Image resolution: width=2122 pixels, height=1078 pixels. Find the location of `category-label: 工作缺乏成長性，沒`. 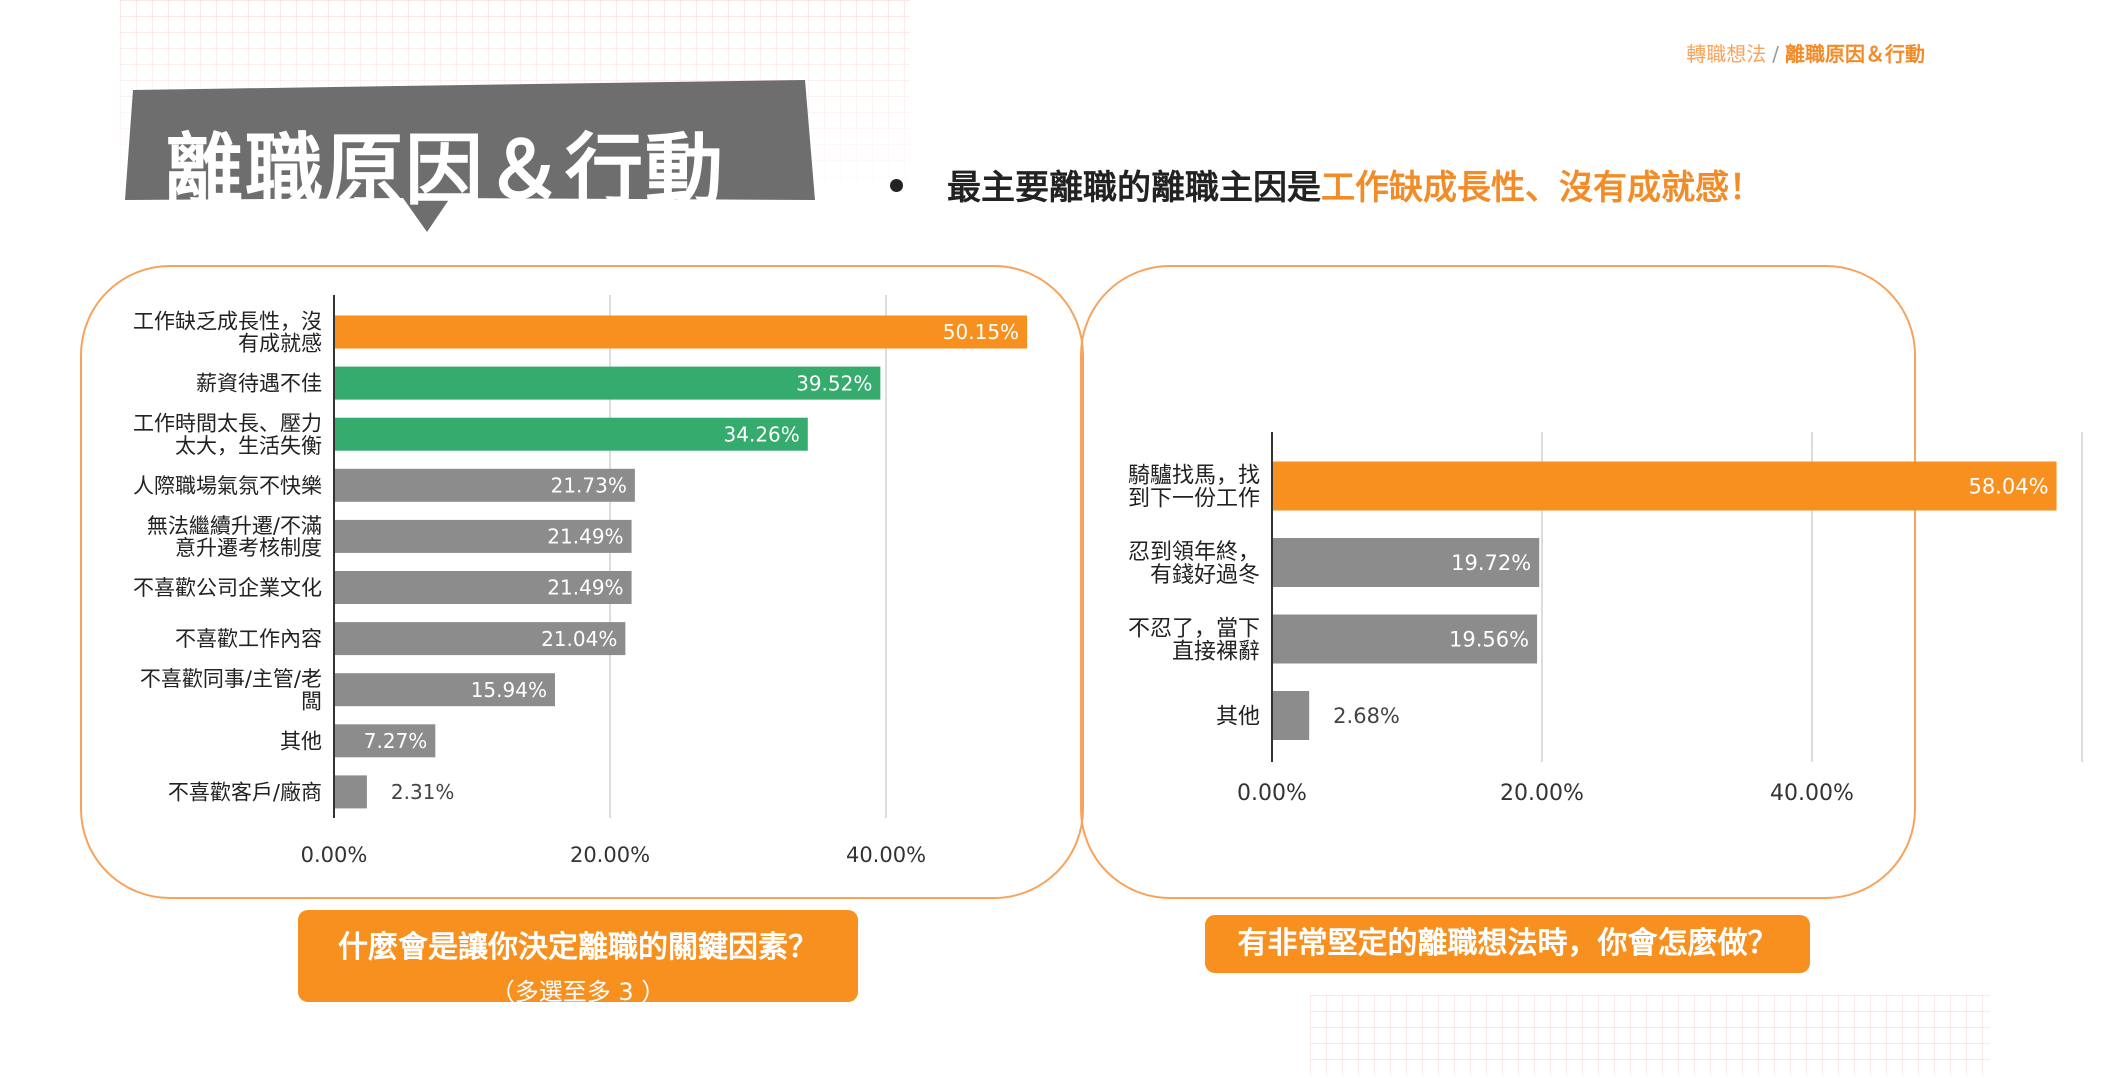

category-label: 工作缺乏成長性，沒 is located at coordinates (227, 322).